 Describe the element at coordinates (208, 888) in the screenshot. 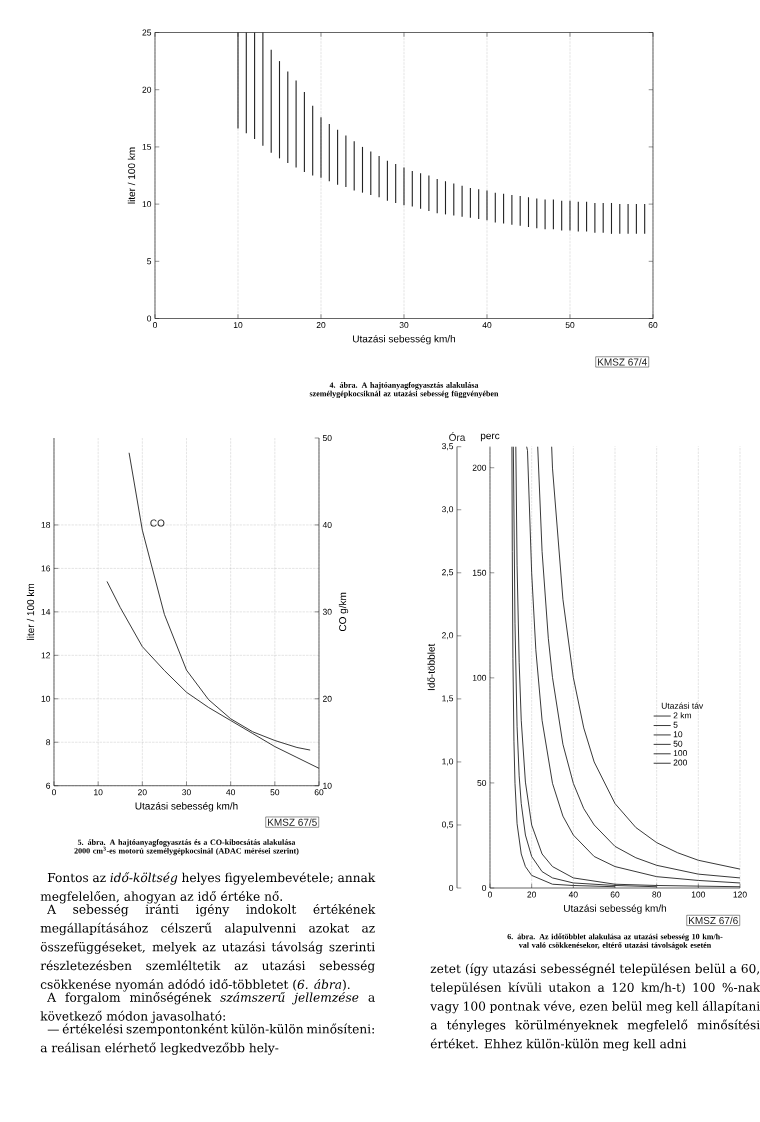

I see `text: Fontos az idő-költség helyes figyelembevétele; annak megfelelően, ahogyan az idő értéke nő.` at that location.